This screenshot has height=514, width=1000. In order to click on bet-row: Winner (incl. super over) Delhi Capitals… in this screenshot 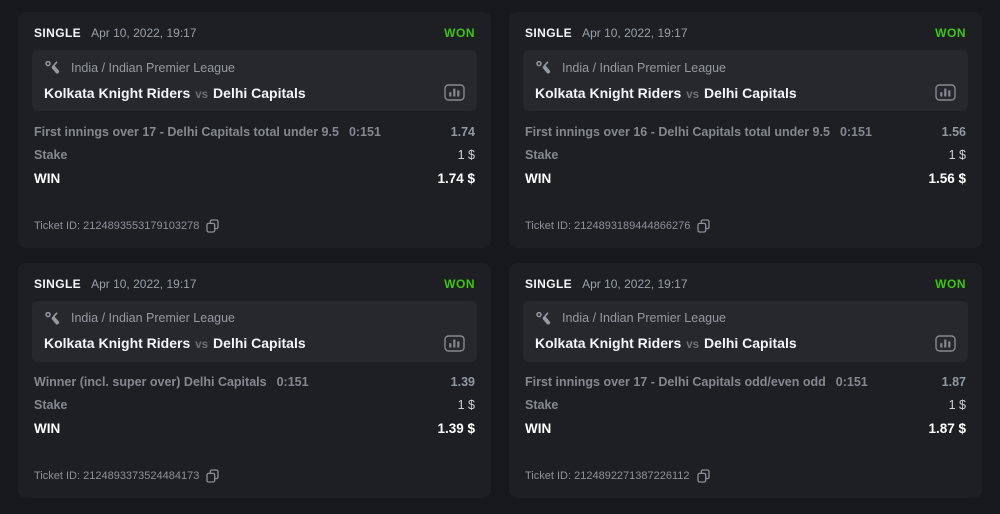, I will do `click(254, 382)`.